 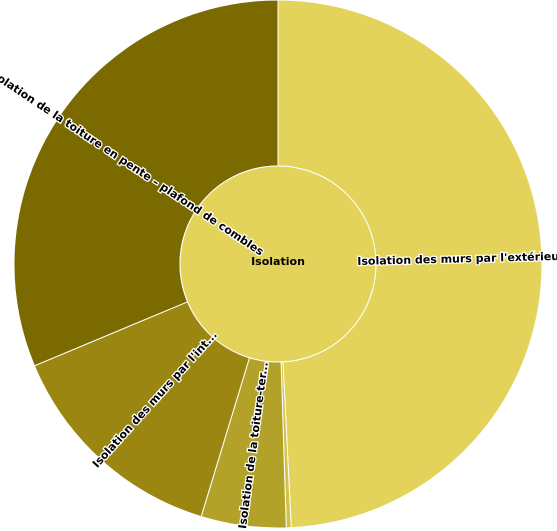 What do you see at coordinates (457, 259) in the screenshot?
I see `segment-label: Isolation des murs par l'extérieur` at bounding box center [457, 259].